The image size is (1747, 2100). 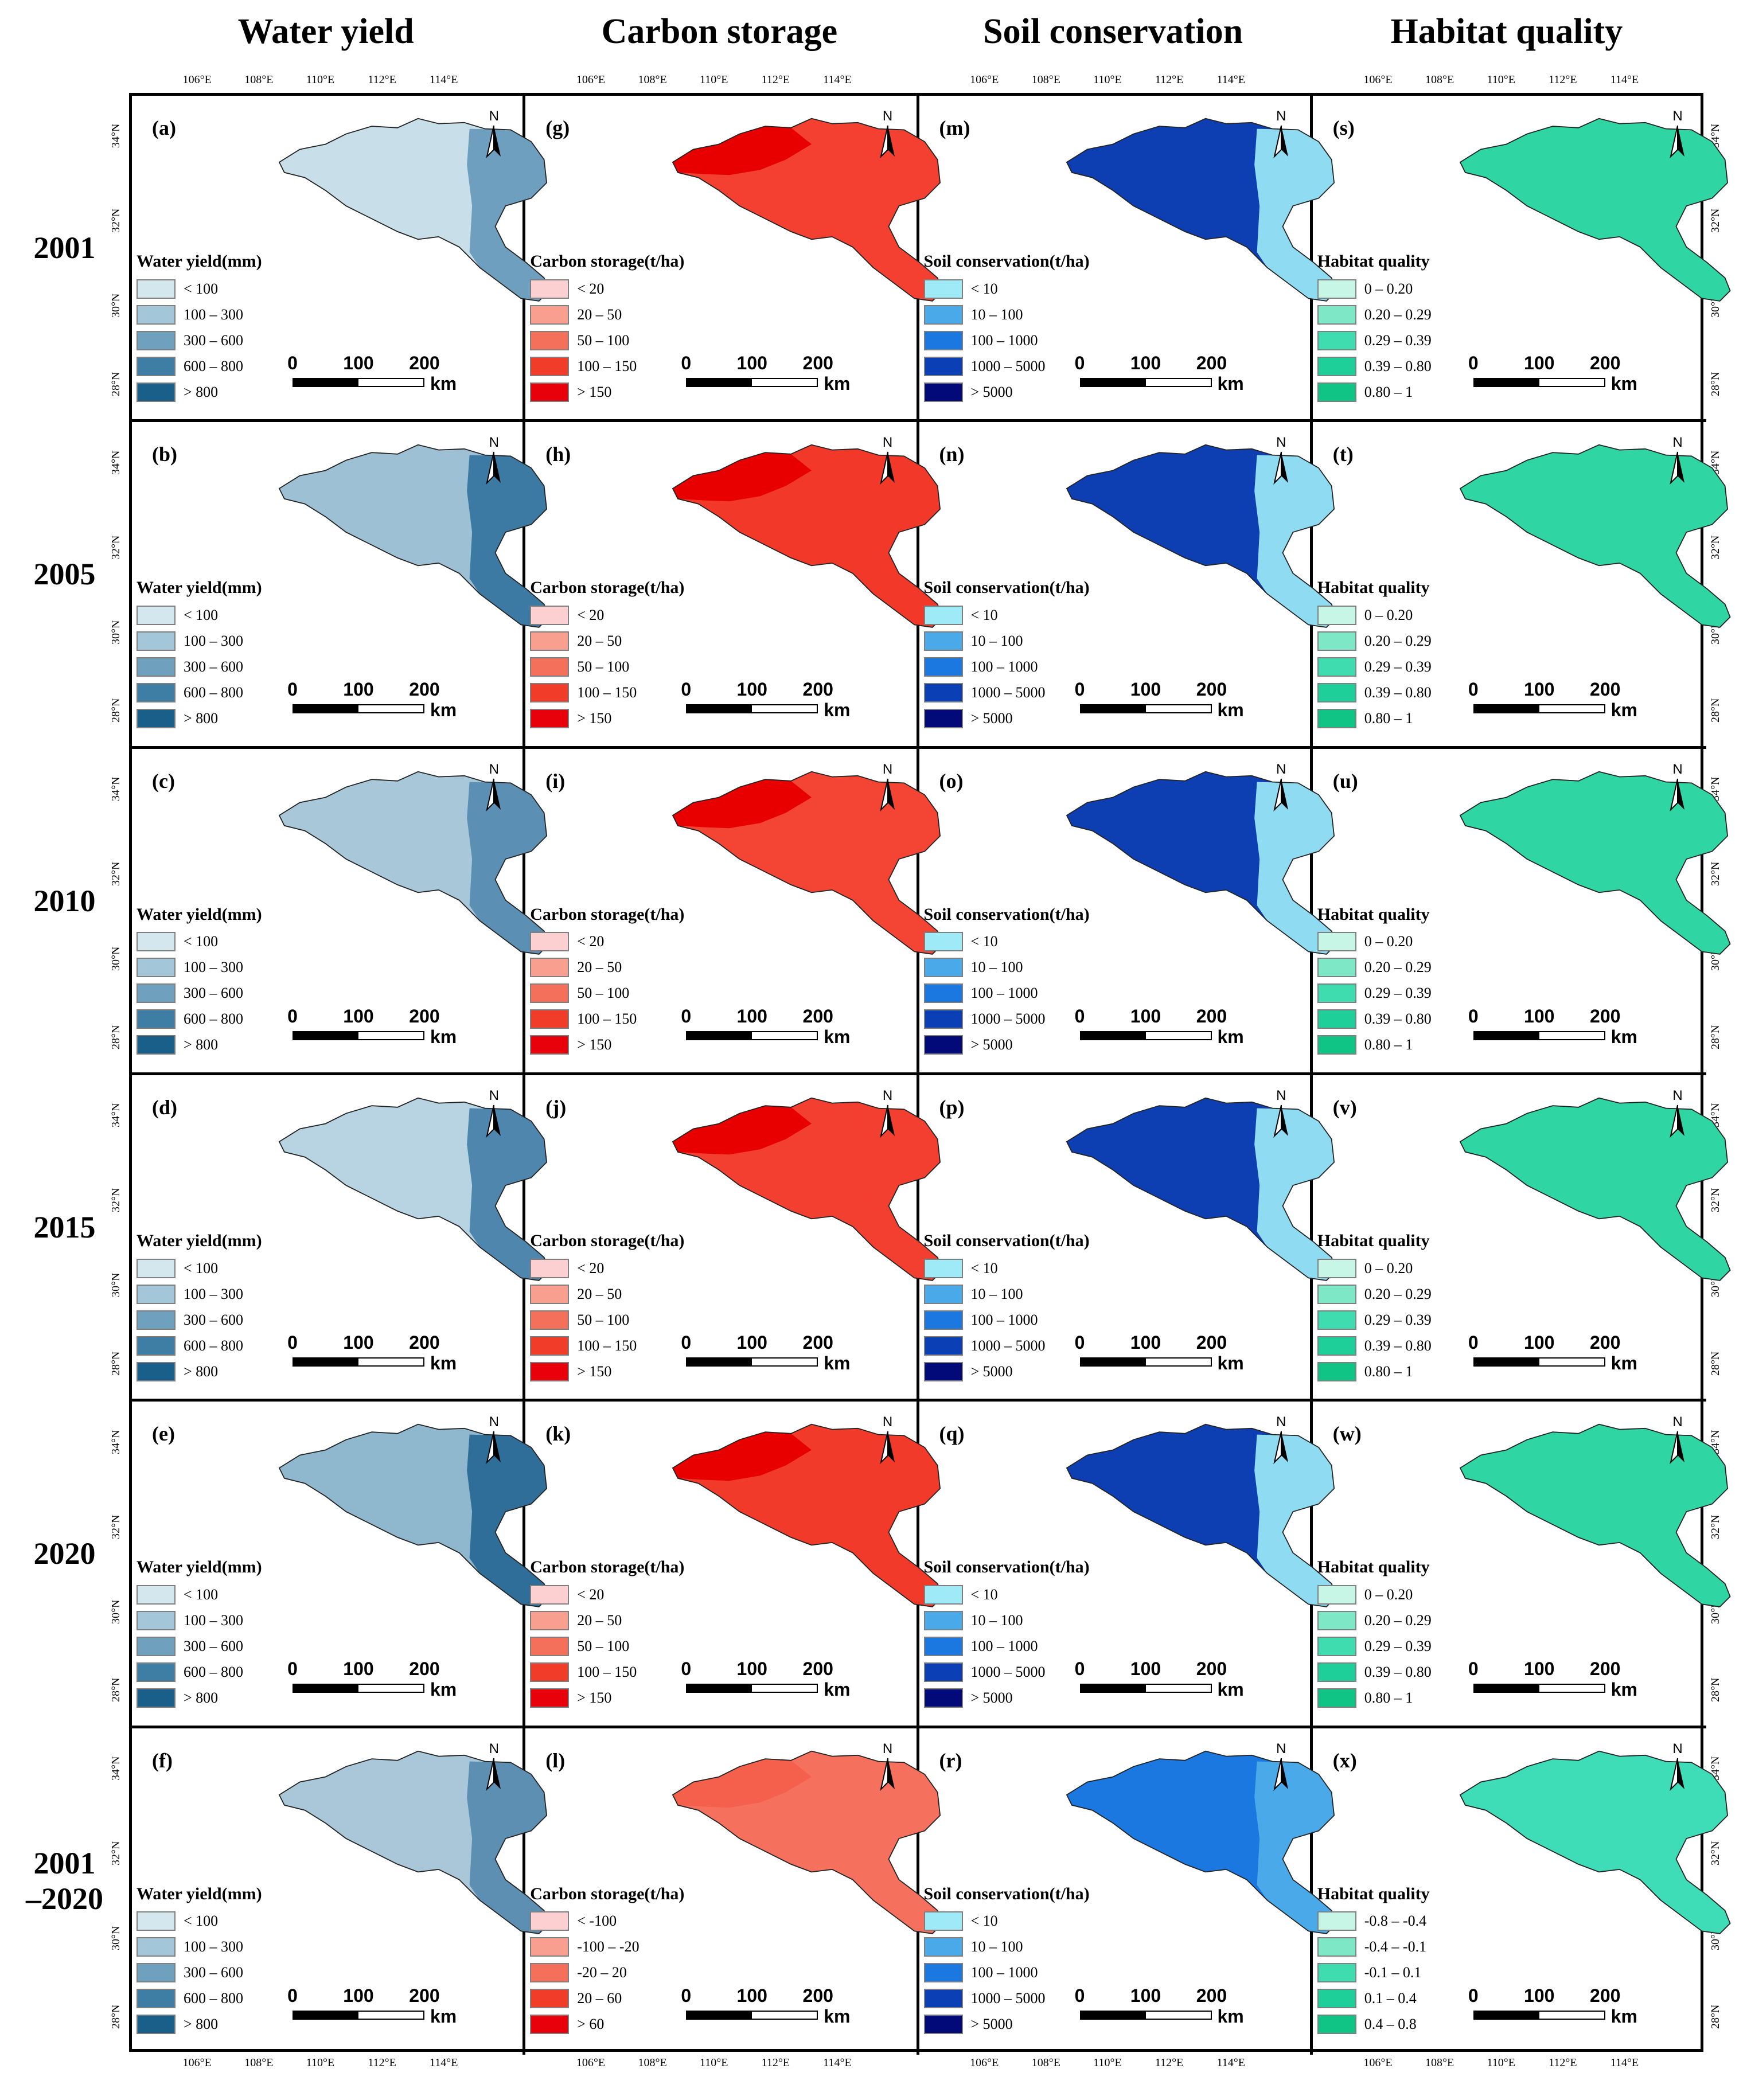 What do you see at coordinates (1390, 1998) in the screenshot?
I see `legend-label: 0.1 – 0.4` at bounding box center [1390, 1998].